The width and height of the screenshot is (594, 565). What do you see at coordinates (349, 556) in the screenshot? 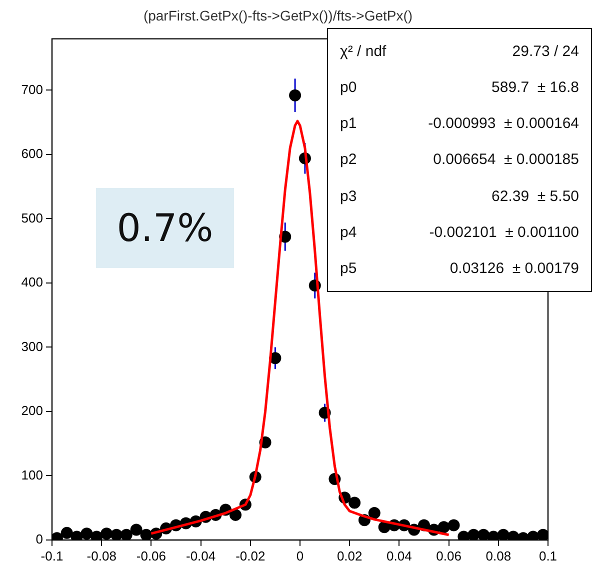
I see `x-tick-label: 0.02` at bounding box center [349, 556].